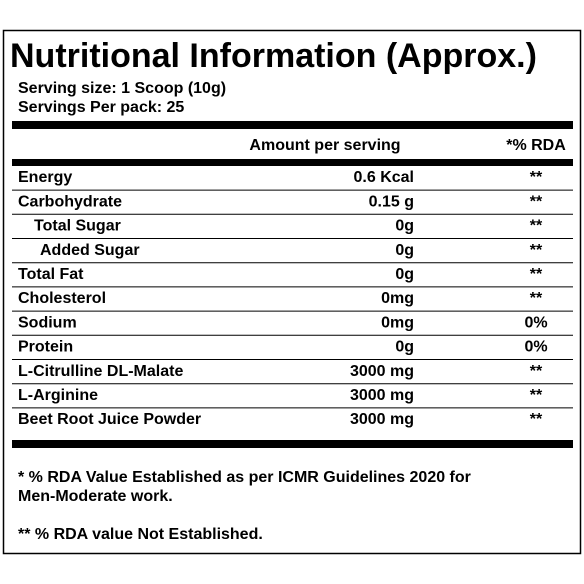 Image resolution: width=584 pixels, height=584 pixels. What do you see at coordinates (109, 419) in the screenshot?
I see `nutrient-name: Beet Root Juice Powder` at bounding box center [109, 419].